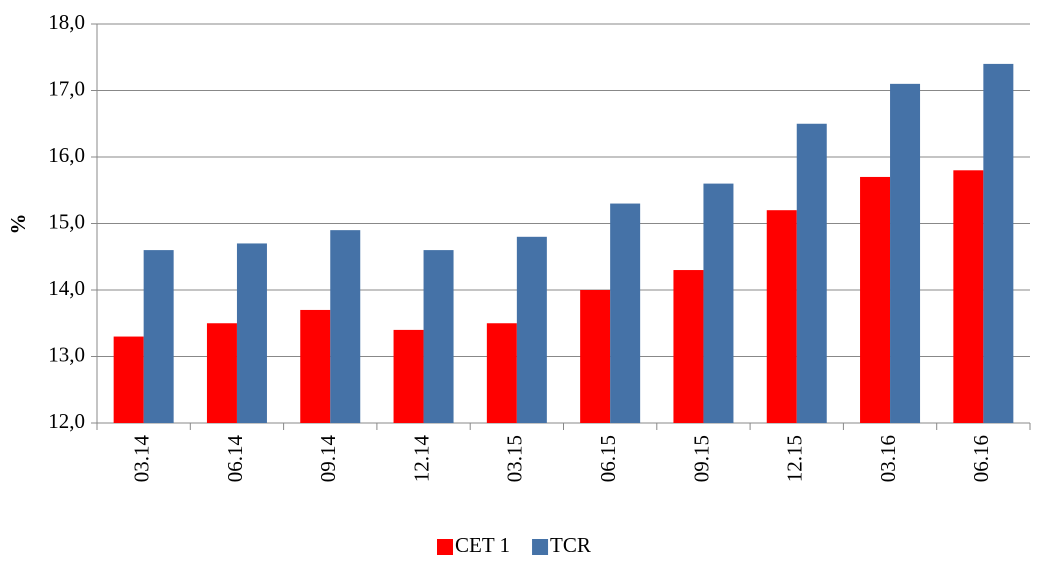 This screenshot has height=567, width=1043. Describe the element at coordinates (570, 545) in the screenshot. I see `legend-label: TCR` at that location.